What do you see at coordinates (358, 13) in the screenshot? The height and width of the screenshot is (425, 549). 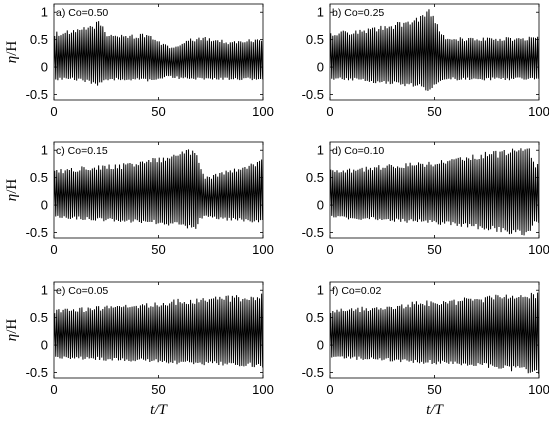 I see `panel-annotation-b: b) Co=0.25` at bounding box center [358, 13].